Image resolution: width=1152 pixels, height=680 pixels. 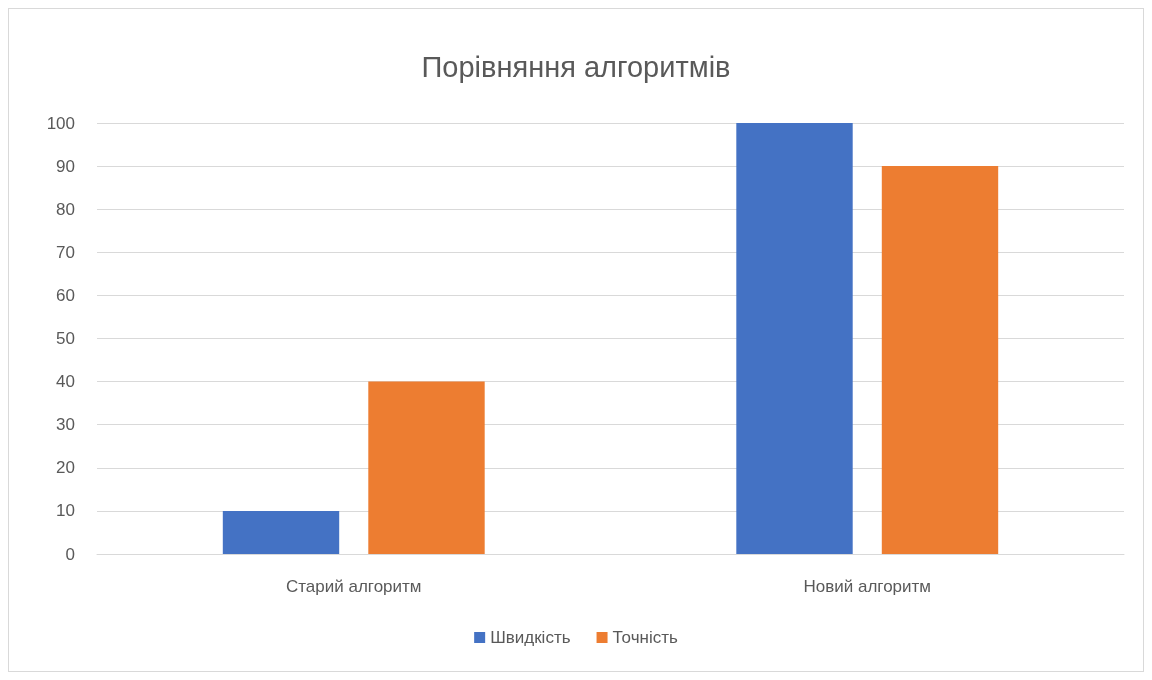 I want to click on legend-label: Точність, so click(x=645, y=637).